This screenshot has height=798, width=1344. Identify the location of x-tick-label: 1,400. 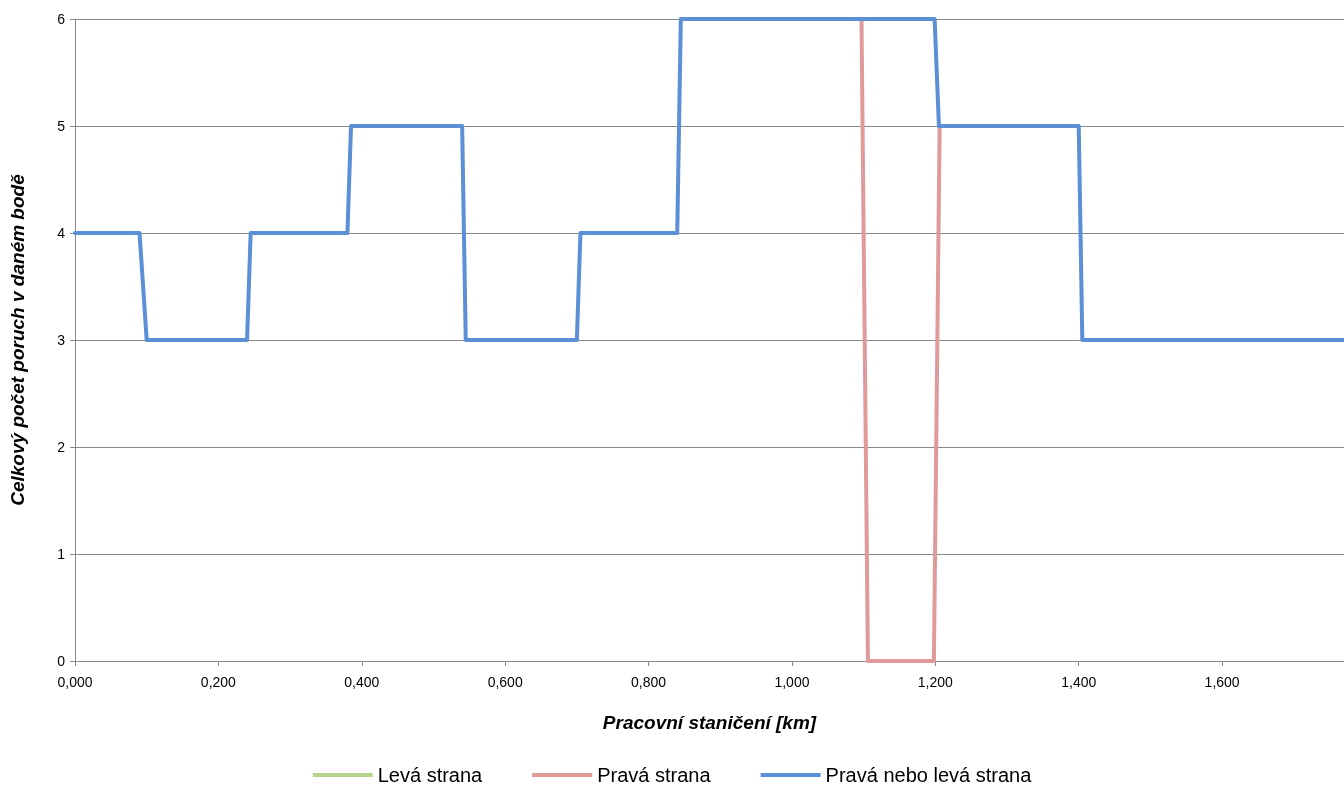
(1079, 682).